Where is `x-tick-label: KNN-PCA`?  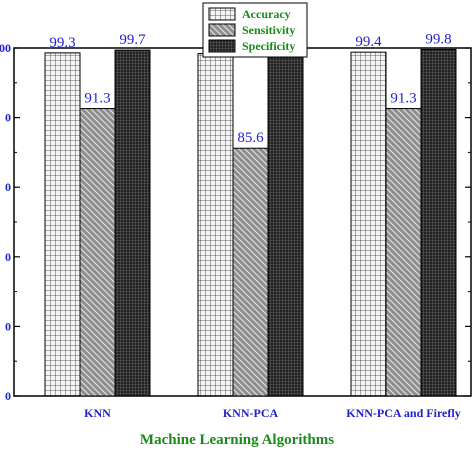
x-tick-label: KNN-PCA is located at coordinates (251, 413).